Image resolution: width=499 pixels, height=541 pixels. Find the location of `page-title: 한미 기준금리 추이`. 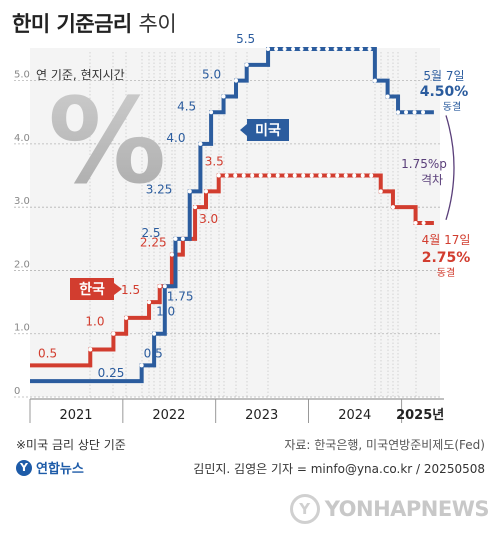

page-title: 한미 기준금리 추이 is located at coordinates (94, 23).